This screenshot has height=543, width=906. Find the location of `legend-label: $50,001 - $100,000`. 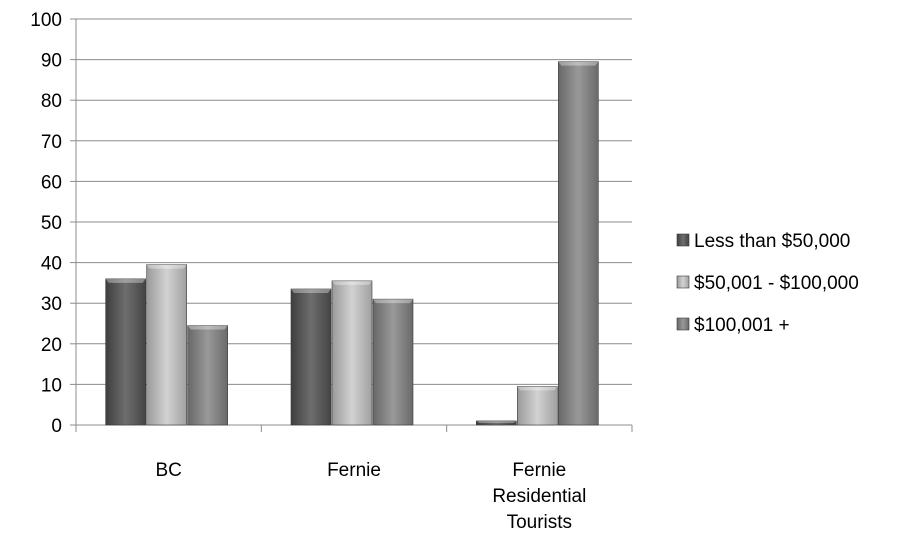

legend-label: $50,001 - $100,000 is located at coordinates (776, 283).